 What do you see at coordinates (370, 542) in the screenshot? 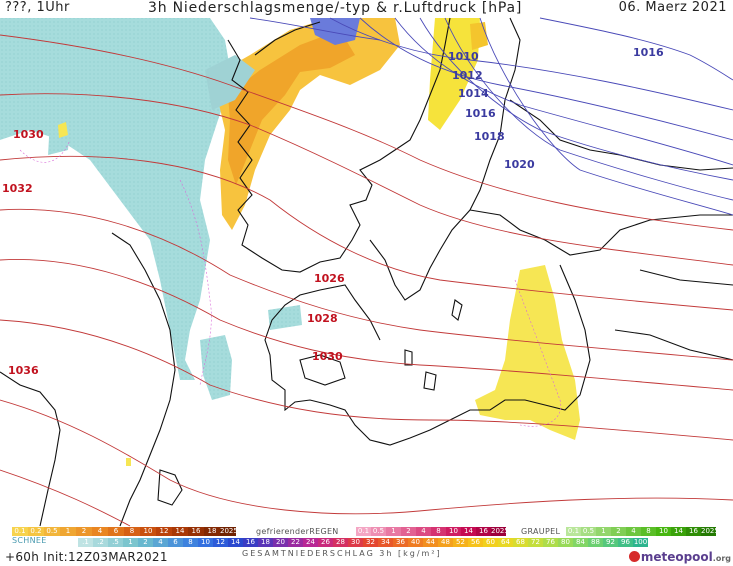
I see `total-scale-cell: 32` at bounding box center [370, 542].